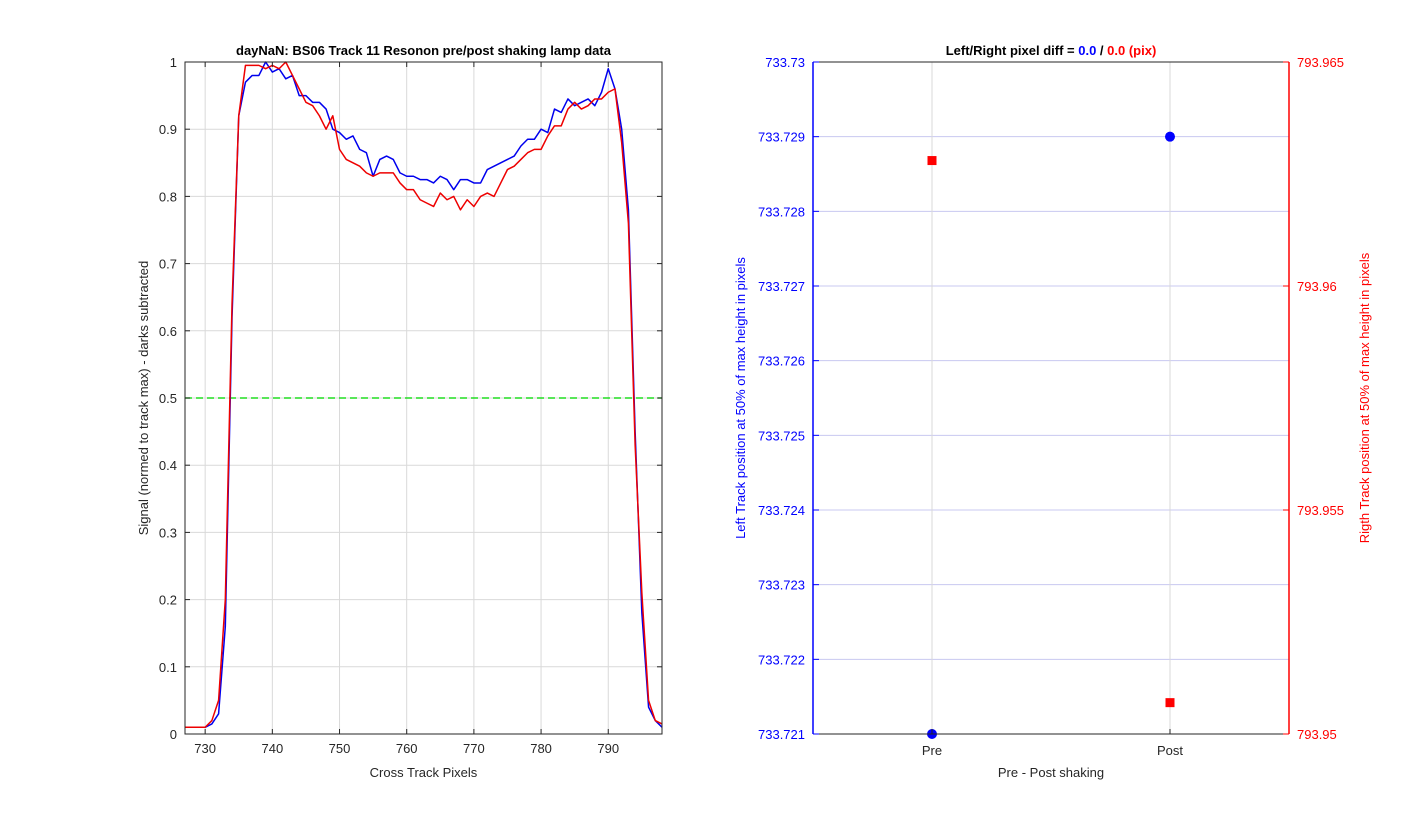  Describe the element at coordinates (173, 62) in the screenshot. I see `left-y-tick-label: 1` at that location.